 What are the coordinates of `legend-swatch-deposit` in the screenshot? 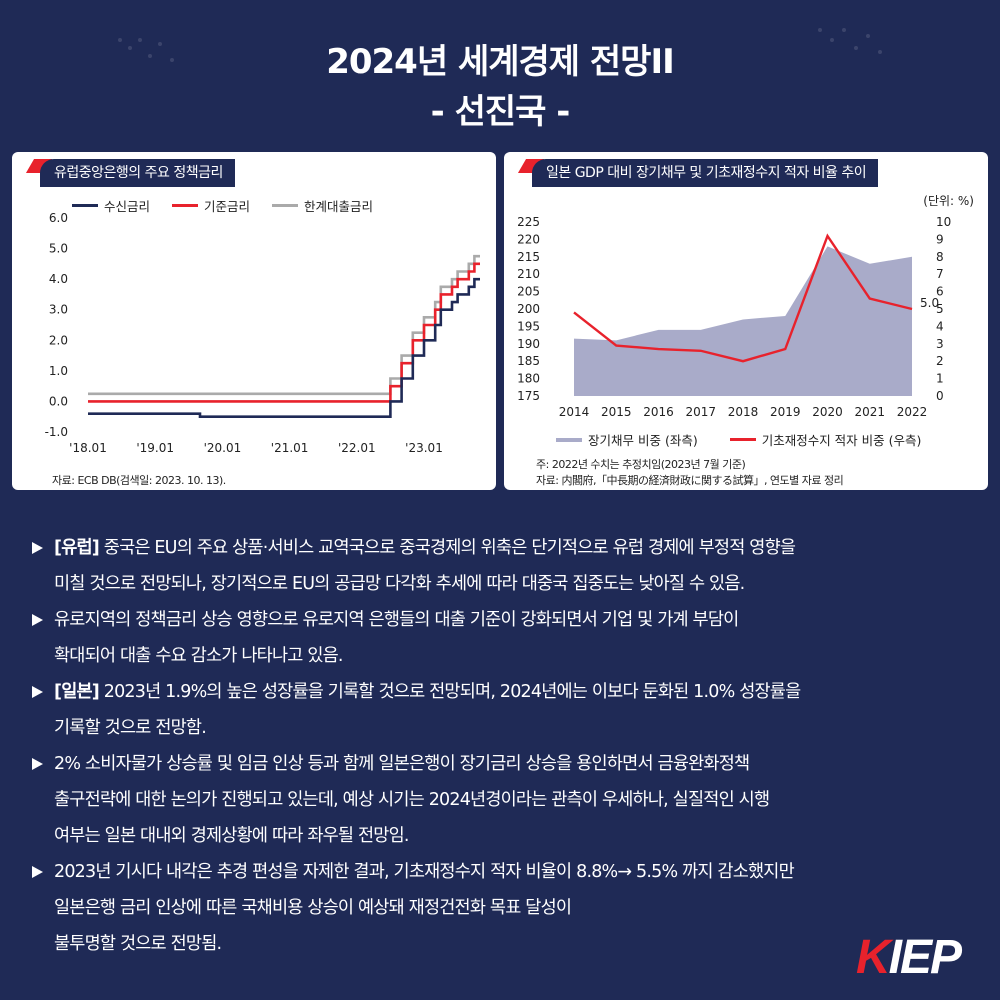 It's located at (85, 205).